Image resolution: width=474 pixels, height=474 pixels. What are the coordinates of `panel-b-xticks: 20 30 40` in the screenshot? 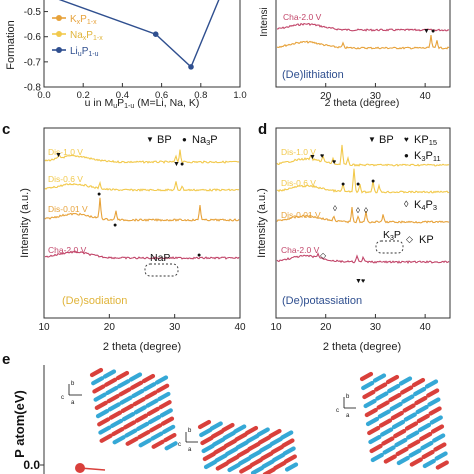 It's located at (375, 92).